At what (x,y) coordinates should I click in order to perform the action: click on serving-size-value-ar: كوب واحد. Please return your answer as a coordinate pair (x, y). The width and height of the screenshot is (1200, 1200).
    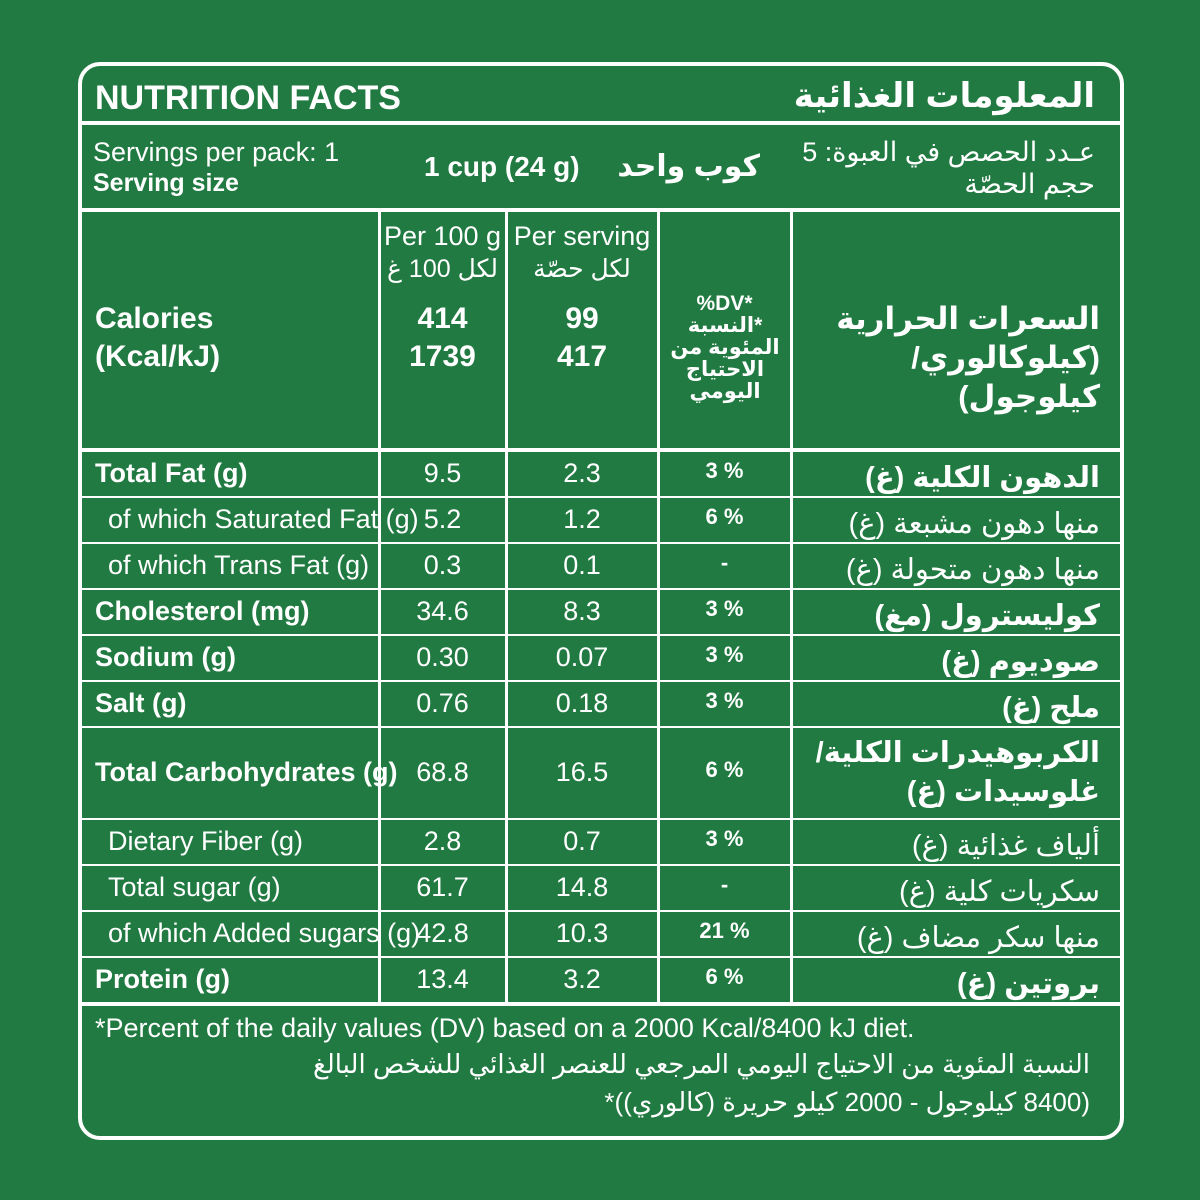
    Looking at the image, I should click on (688, 166).